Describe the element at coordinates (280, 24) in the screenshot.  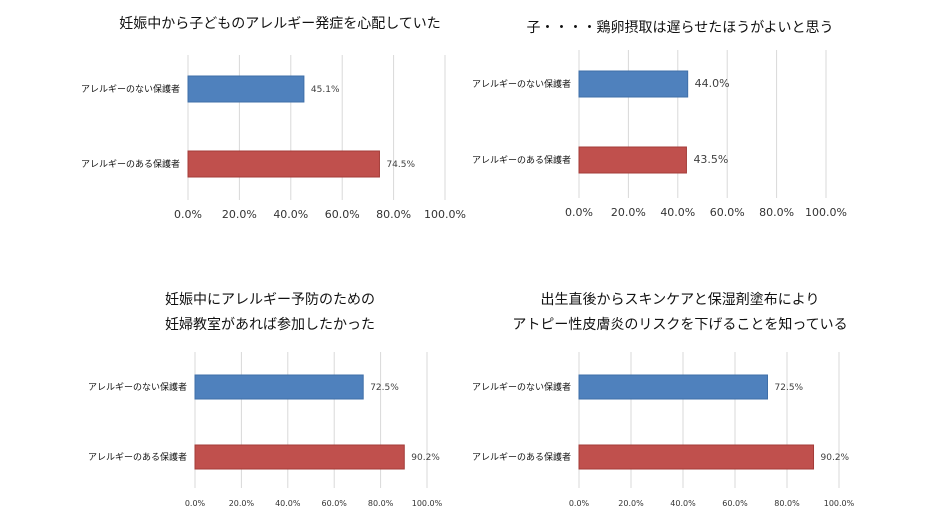
I see `chart-title: 妊娠中から子どものアレルギー発症を心配していた` at that location.